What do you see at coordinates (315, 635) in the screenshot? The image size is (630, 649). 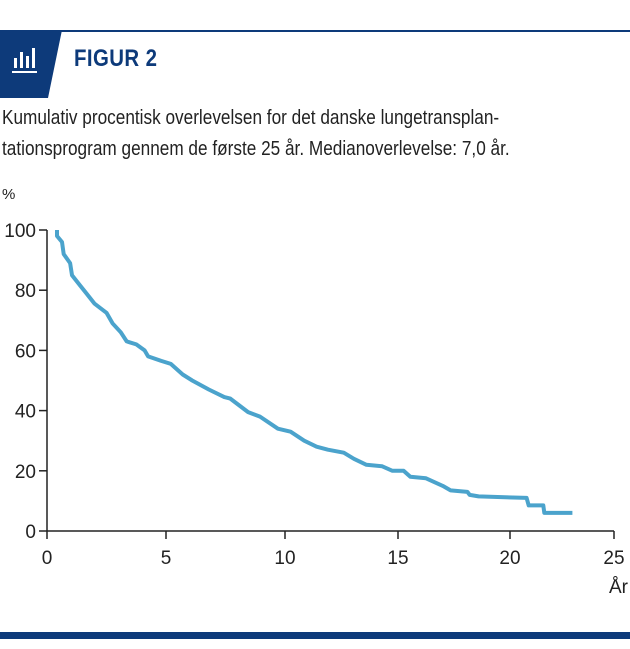 I see `bottom-rule` at bounding box center [315, 635].